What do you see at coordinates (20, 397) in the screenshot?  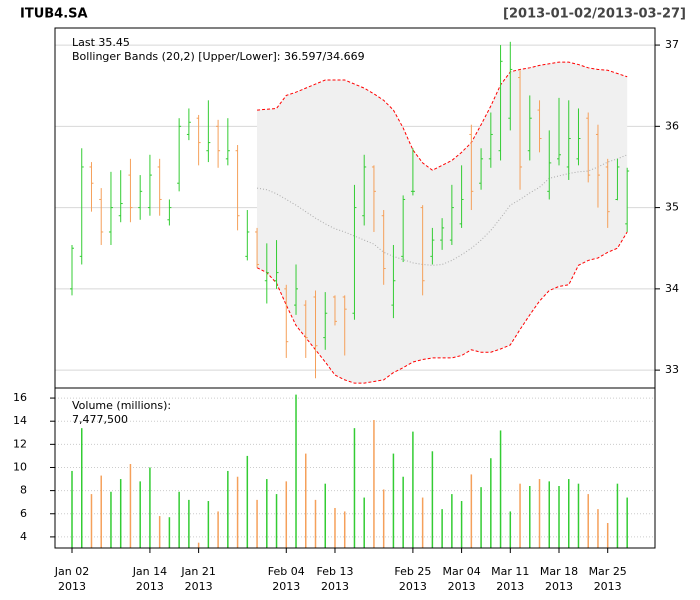 I see `y-tick-label: 16` at bounding box center [20, 397].